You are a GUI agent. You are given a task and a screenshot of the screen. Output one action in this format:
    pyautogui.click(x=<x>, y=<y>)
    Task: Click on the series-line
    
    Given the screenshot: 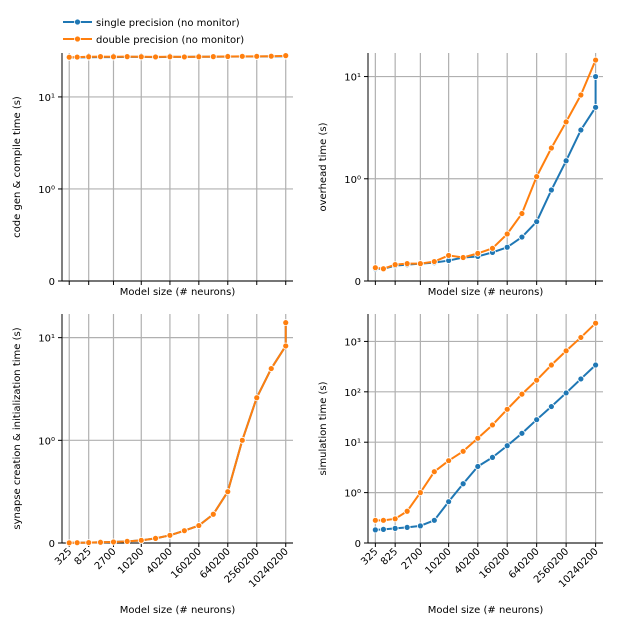 What is the action you would take?
    pyautogui.click(x=486, y=447)
    